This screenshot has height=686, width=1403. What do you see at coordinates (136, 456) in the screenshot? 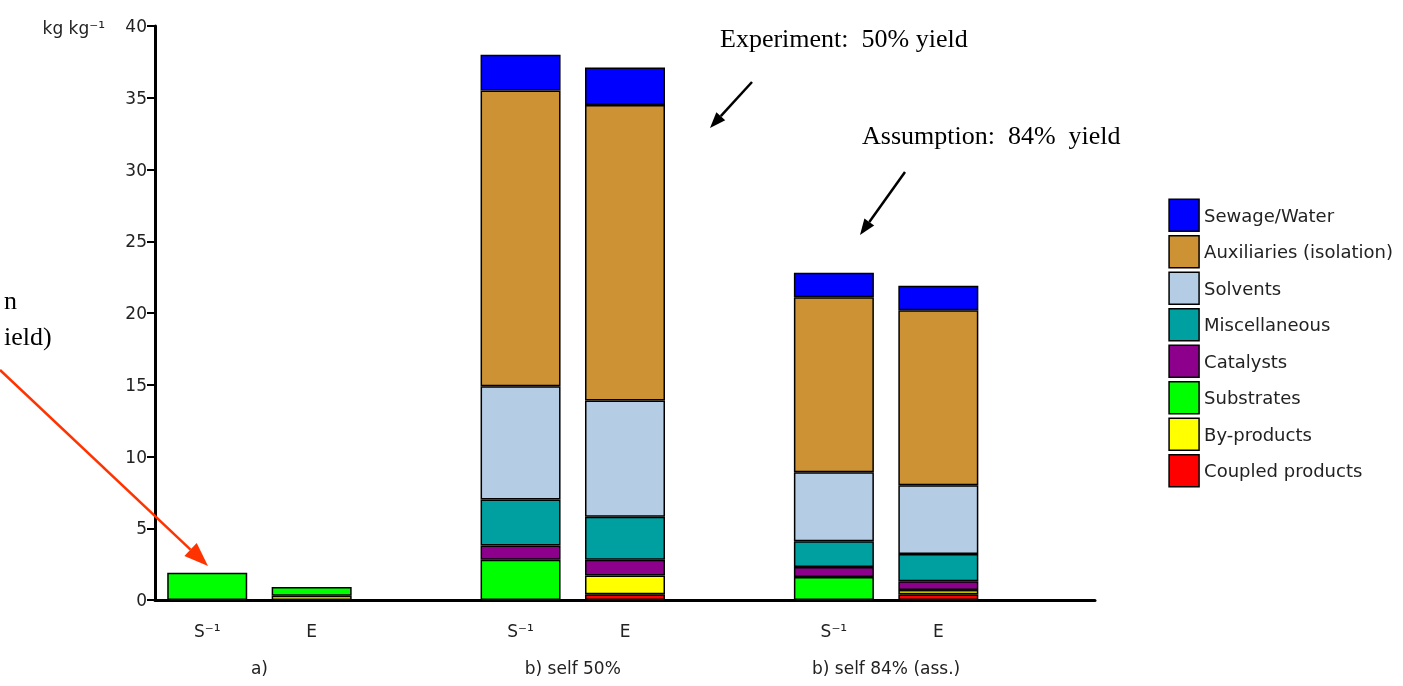
I see `y-tick-label: 10` at bounding box center [136, 456].